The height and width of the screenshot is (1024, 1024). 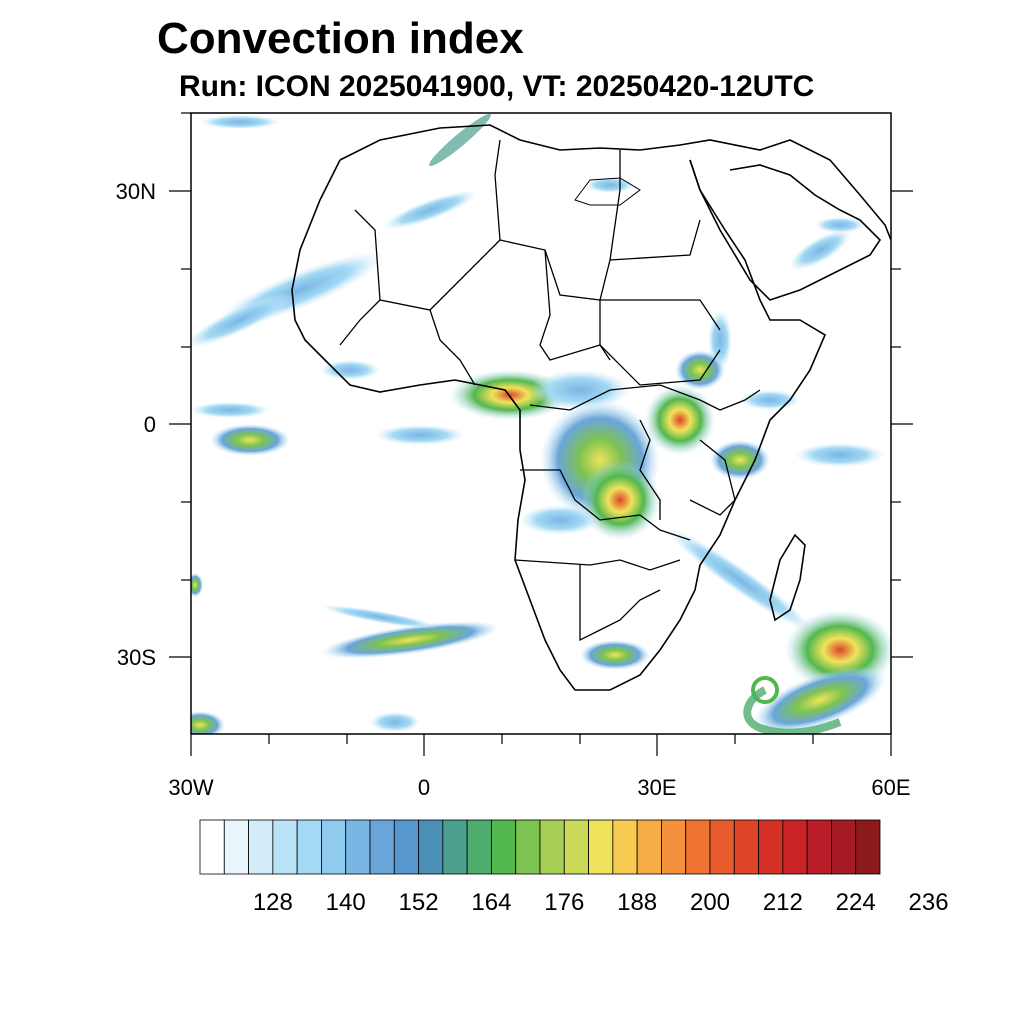 What do you see at coordinates (340, 38) in the screenshot?
I see `map-title: Convection index` at bounding box center [340, 38].